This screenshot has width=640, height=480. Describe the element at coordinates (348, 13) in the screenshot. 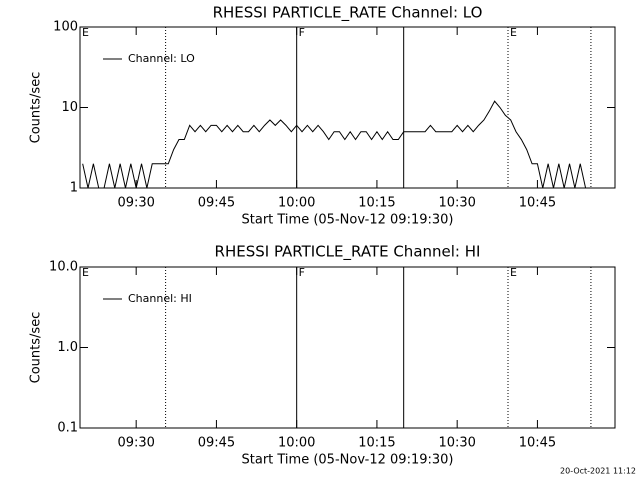

I see `chart-title: RHESSI PARTICLE_RATE Channel: LO` at that location.